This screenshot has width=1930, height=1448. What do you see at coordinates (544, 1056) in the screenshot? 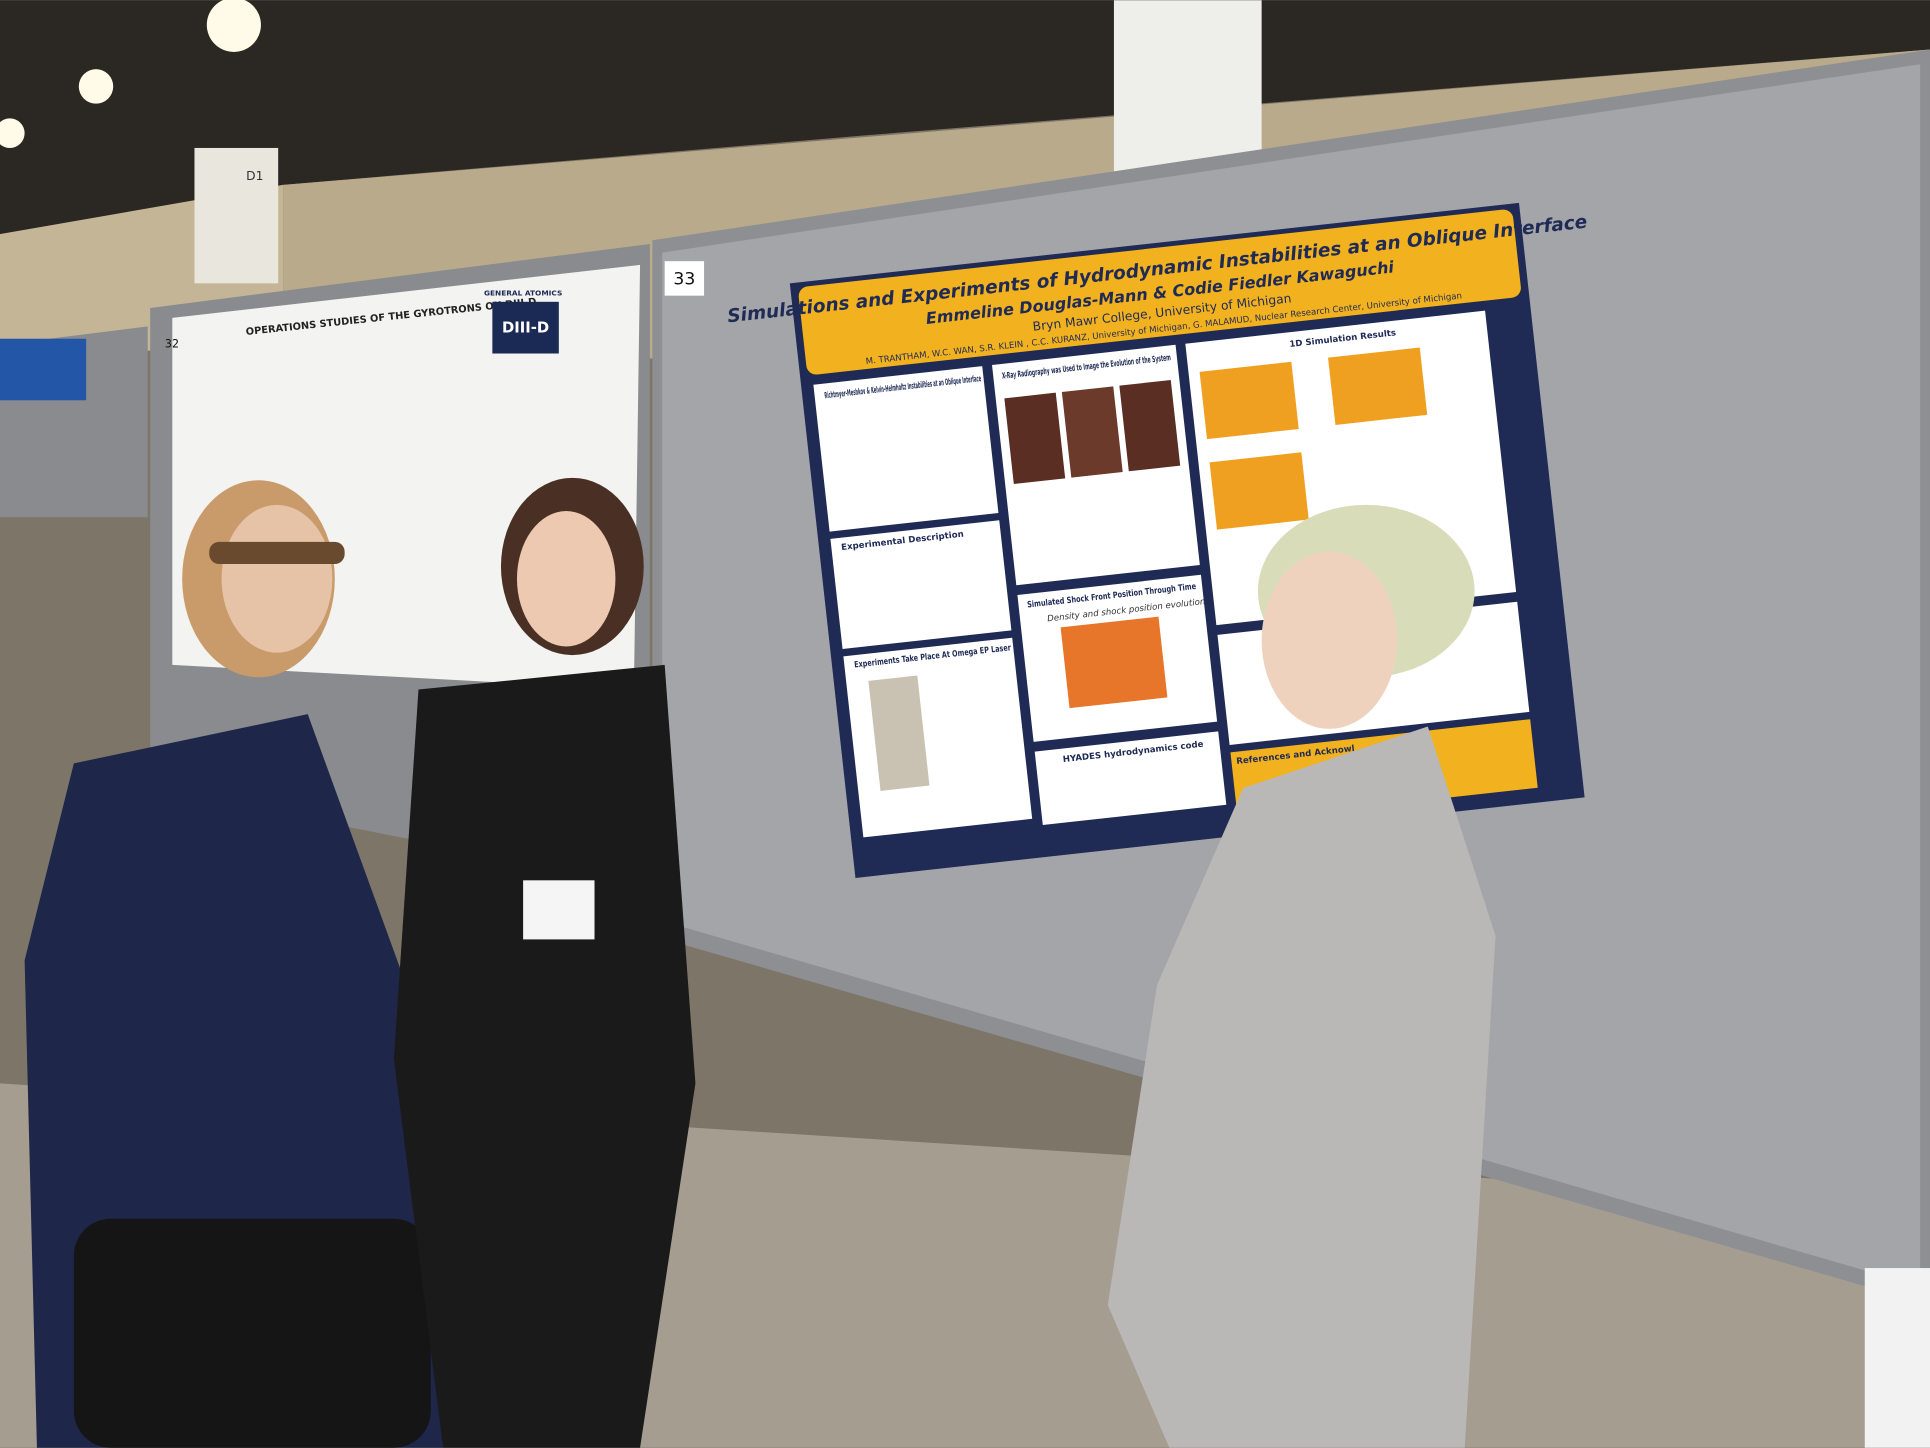
I see `shirt` at bounding box center [544, 1056].